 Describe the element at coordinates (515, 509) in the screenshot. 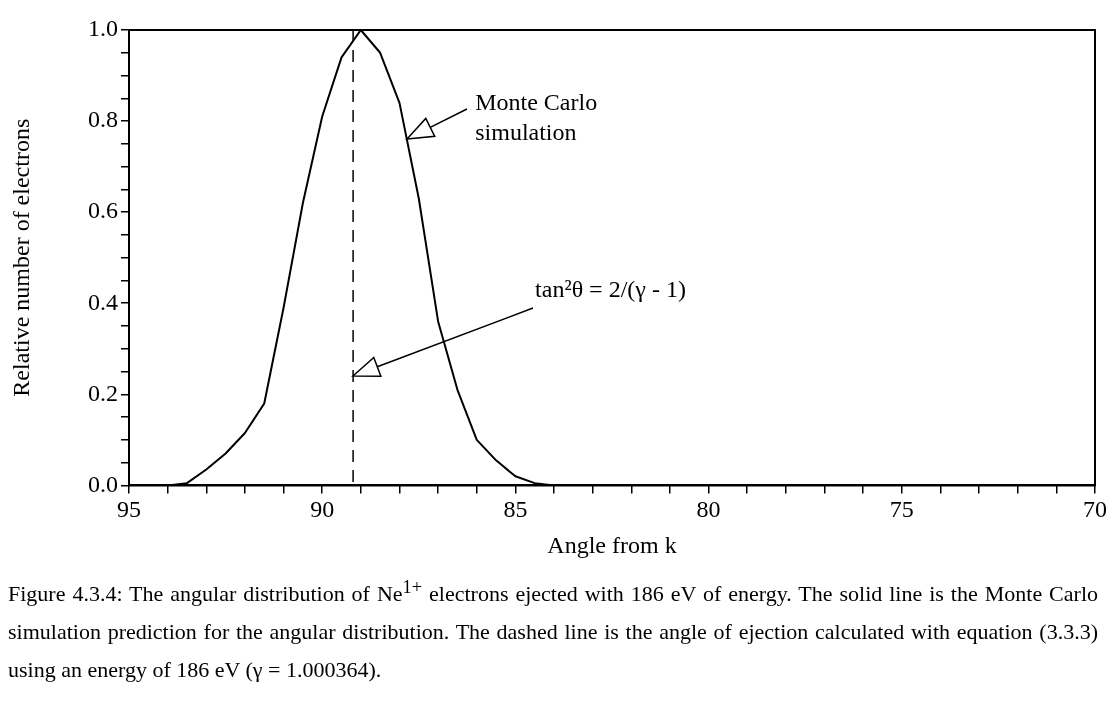

I see `x-tick-label: 85` at that location.